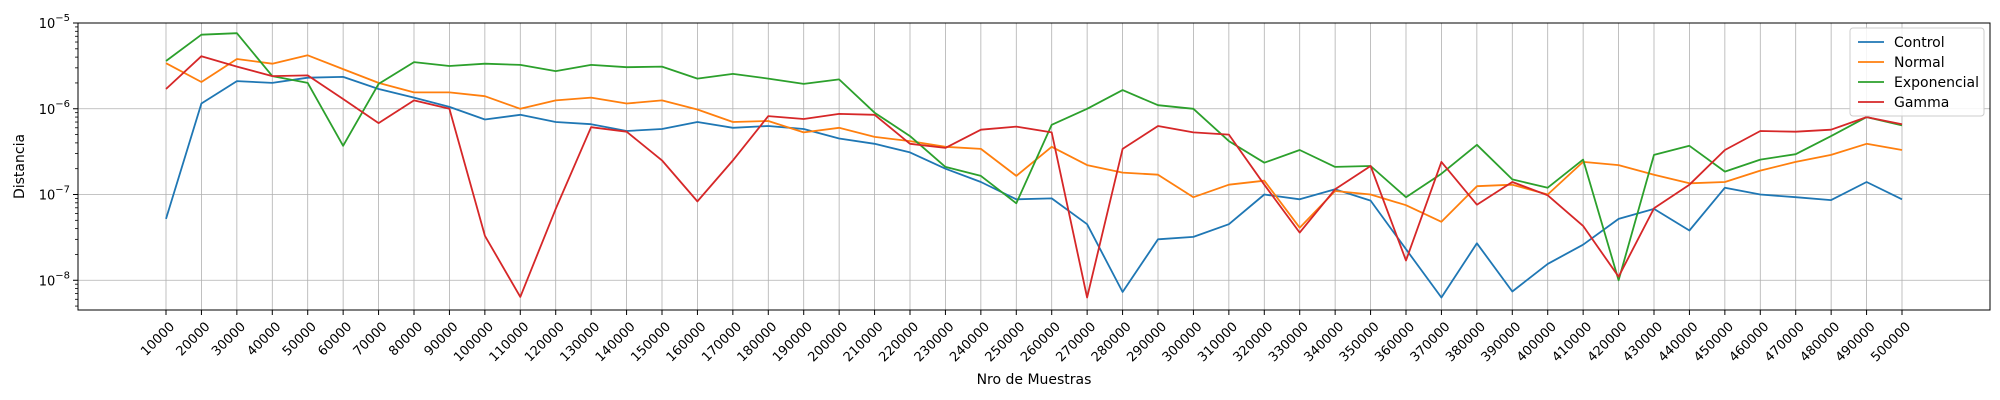  I want to click on y-axis-label: Distancia, so click(20, 166).